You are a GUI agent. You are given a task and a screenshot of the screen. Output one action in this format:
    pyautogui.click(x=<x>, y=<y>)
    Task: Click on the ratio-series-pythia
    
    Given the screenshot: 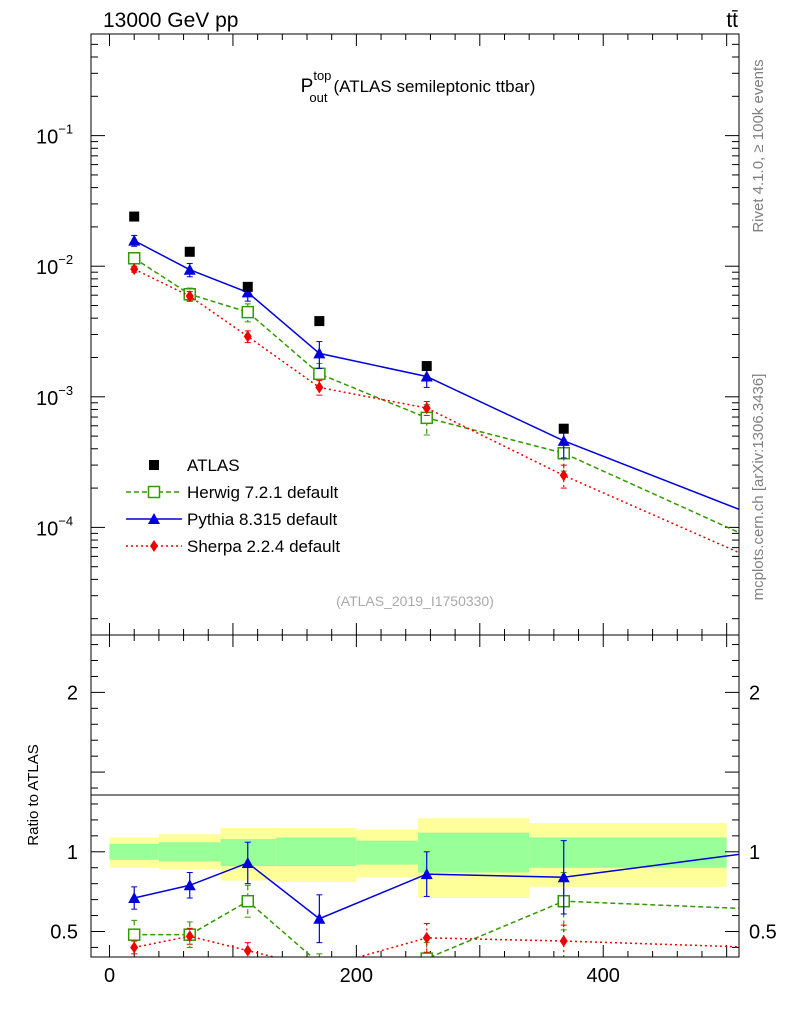 What is the action you would take?
    pyautogui.click(x=433, y=892)
    